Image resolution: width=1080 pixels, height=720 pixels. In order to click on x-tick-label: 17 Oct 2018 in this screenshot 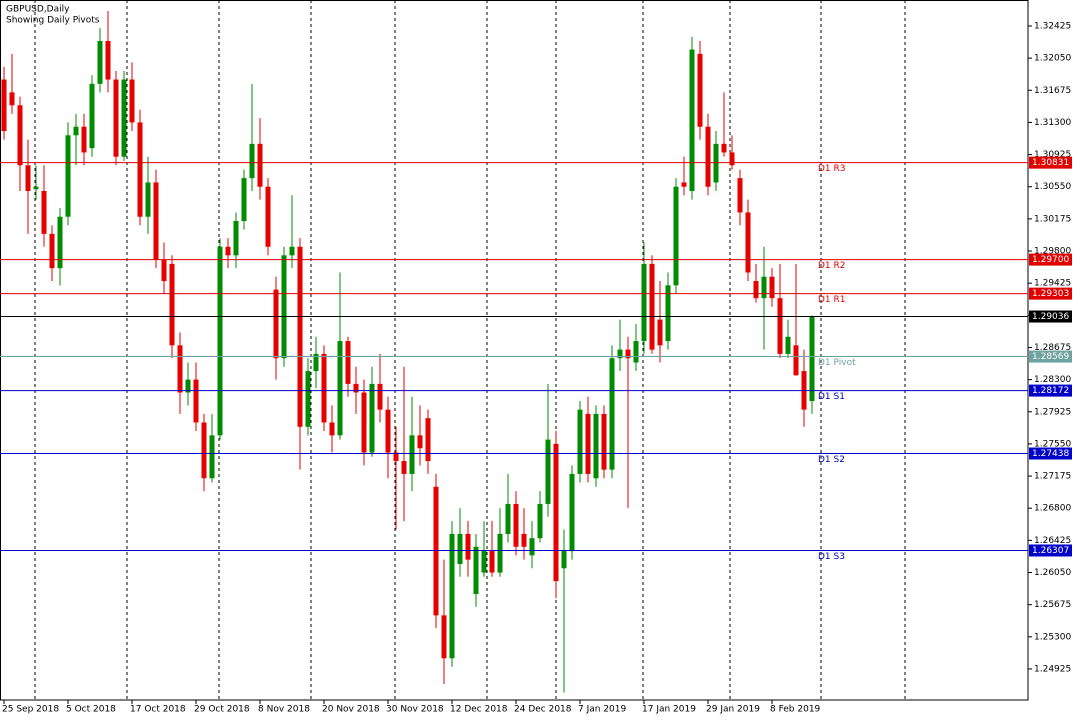, I will do `click(158, 710)`.